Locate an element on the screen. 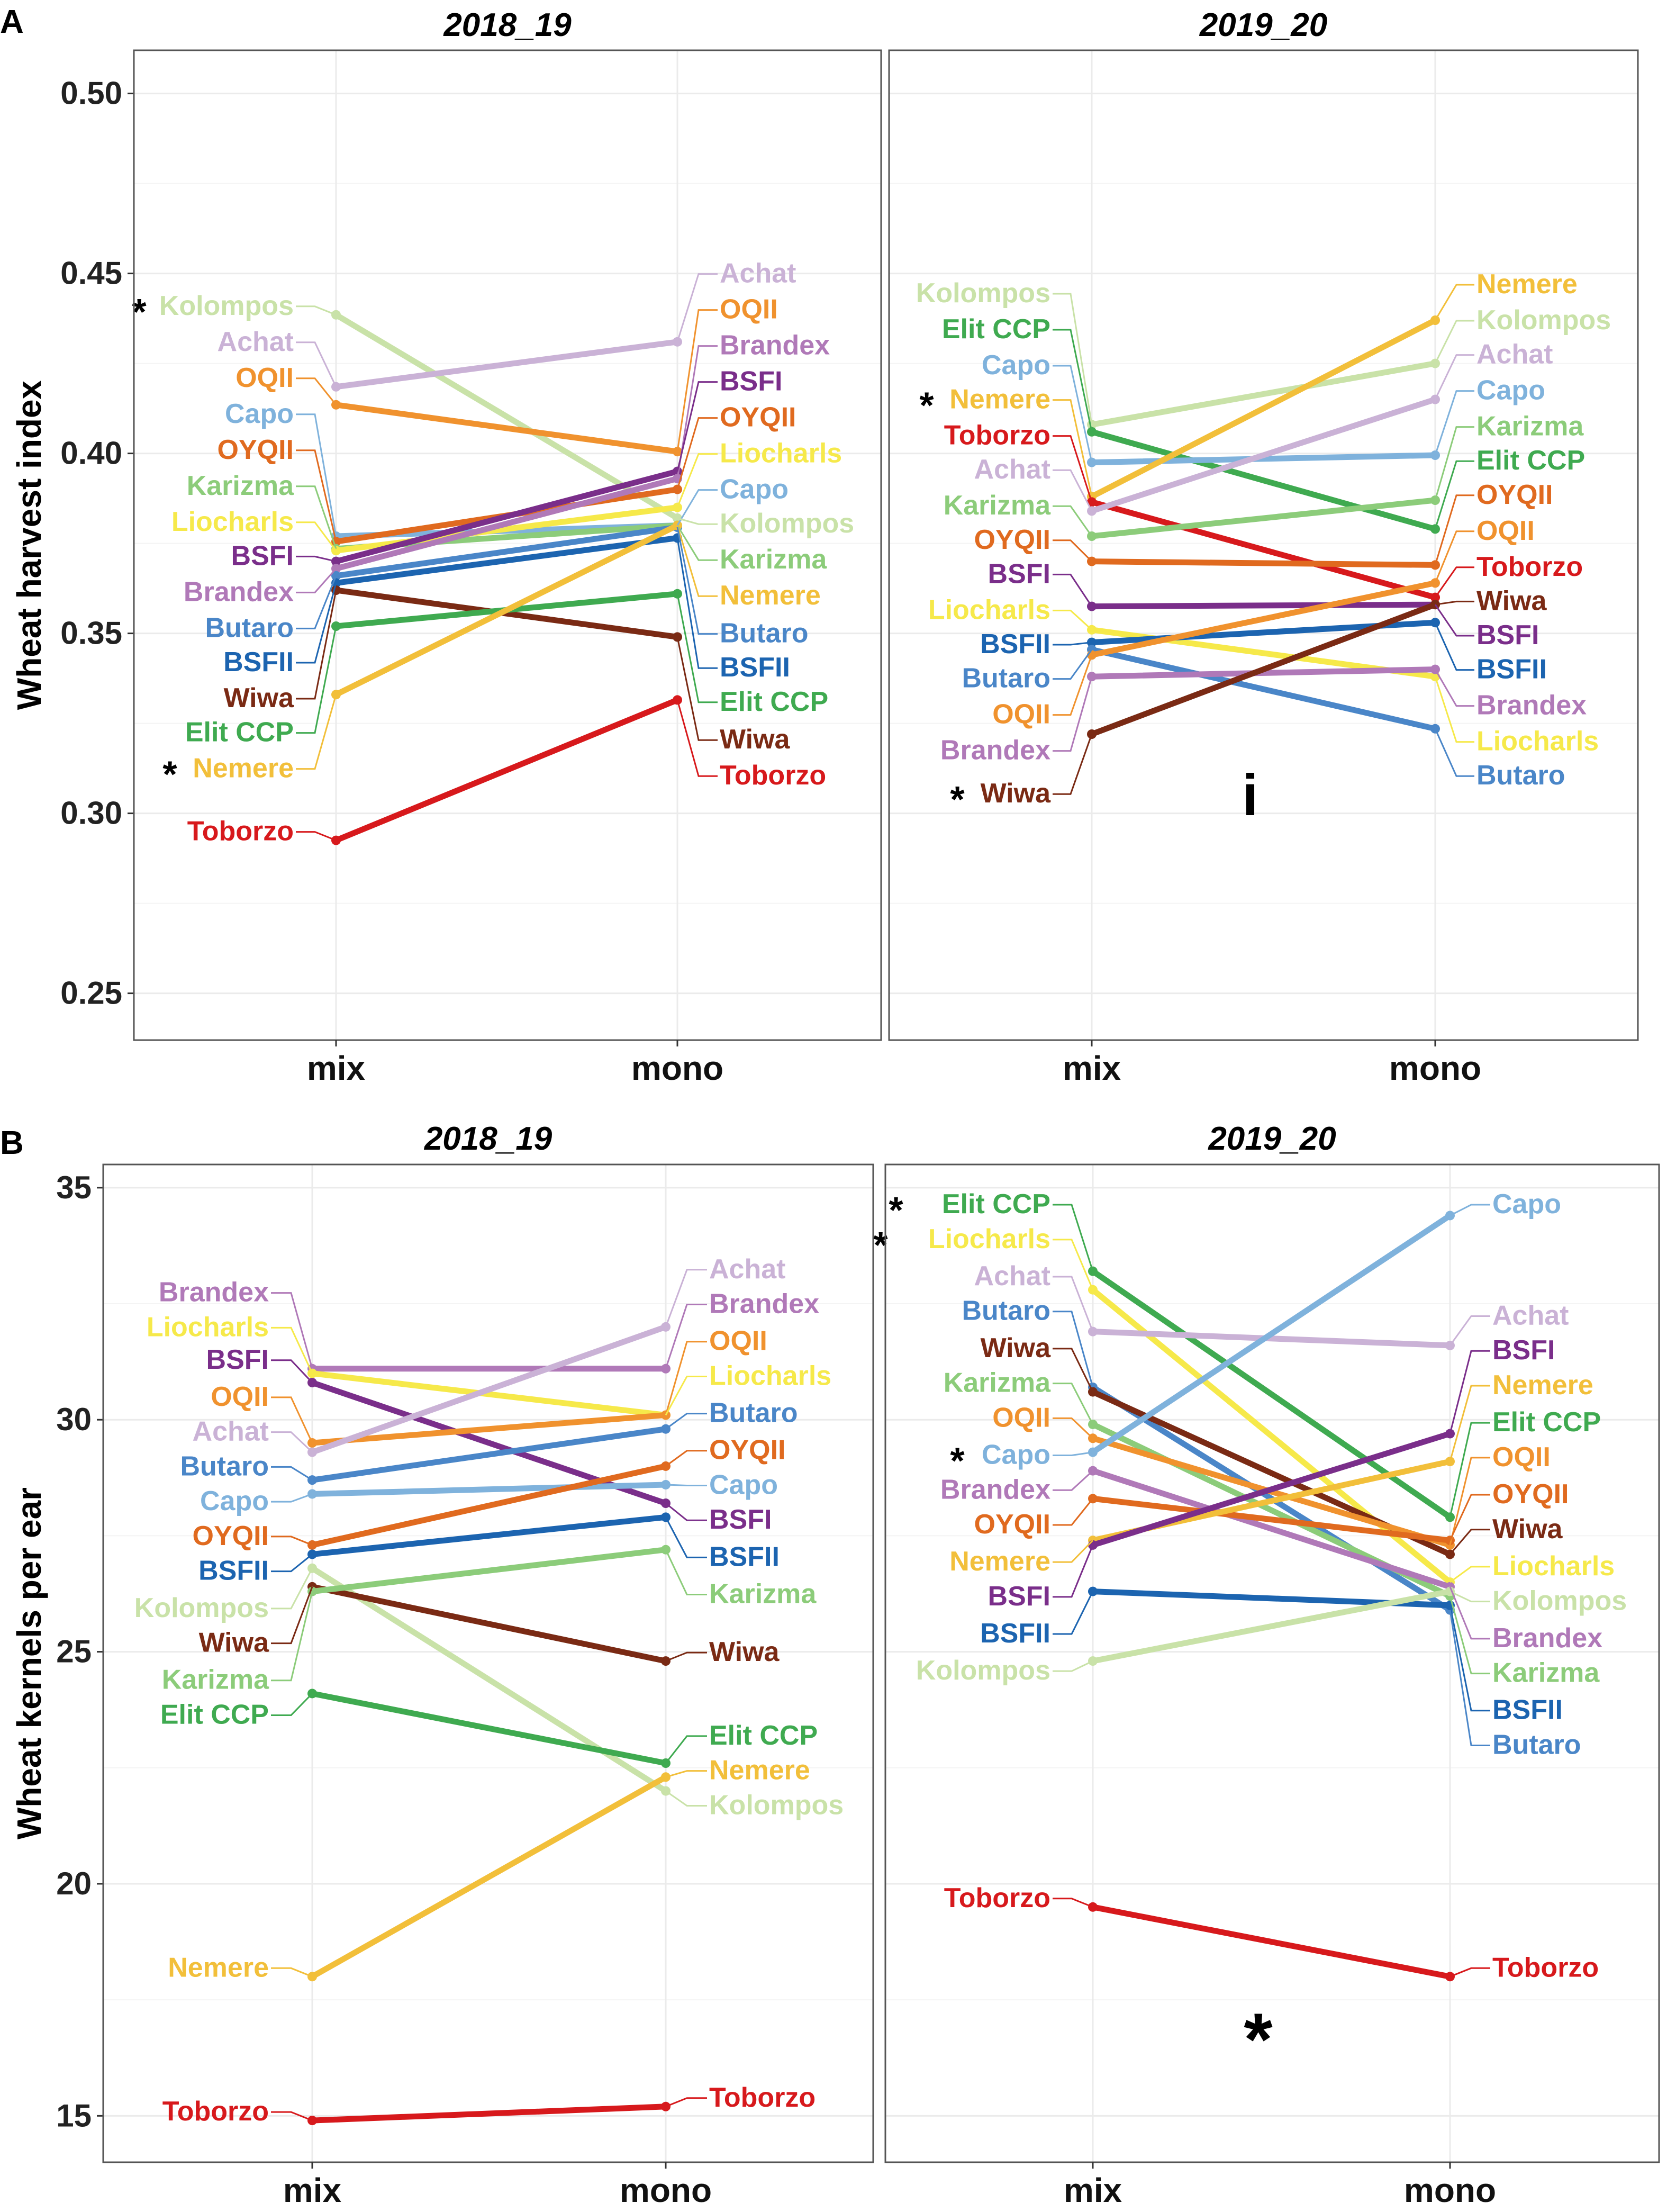  series-line-Nemere is located at coordinates (507, 610).